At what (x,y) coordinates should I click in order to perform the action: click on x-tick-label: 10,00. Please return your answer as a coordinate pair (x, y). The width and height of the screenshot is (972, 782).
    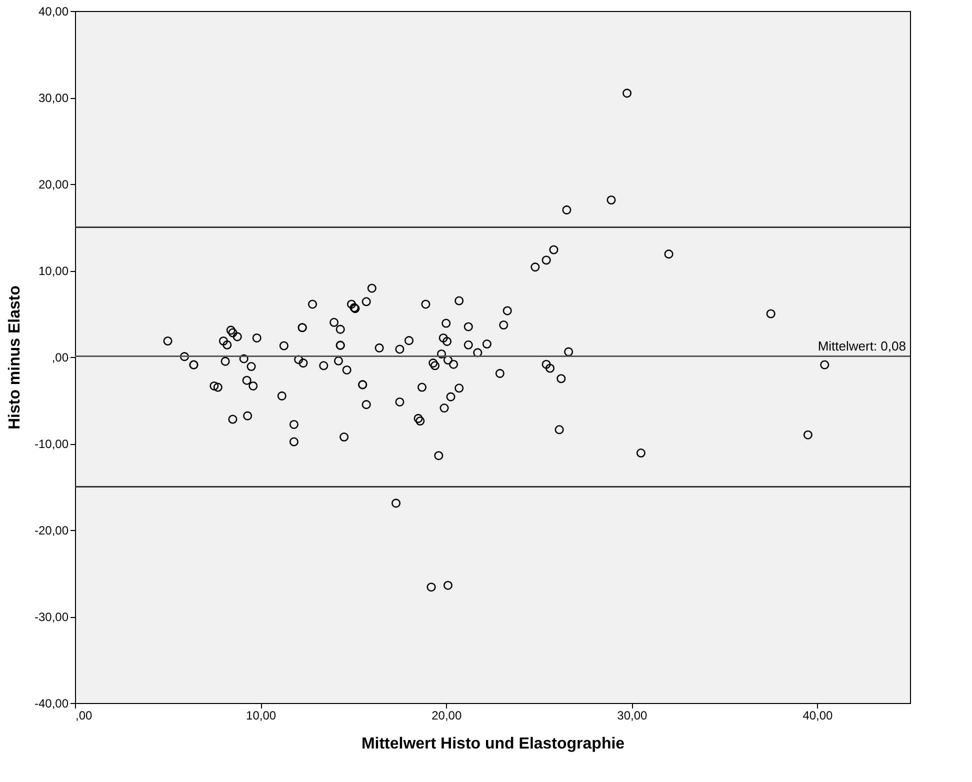
    Looking at the image, I should click on (261, 715).